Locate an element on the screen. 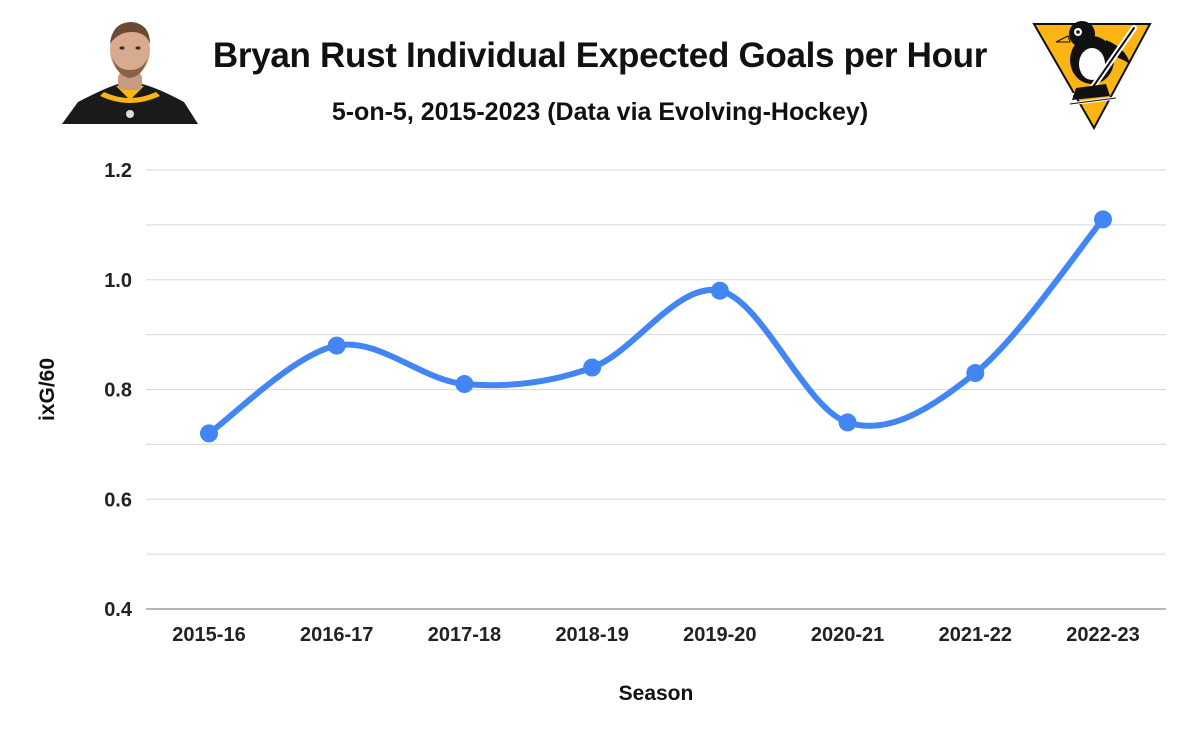  y-axis-title: ixG/60 is located at coordinates (47, 389).